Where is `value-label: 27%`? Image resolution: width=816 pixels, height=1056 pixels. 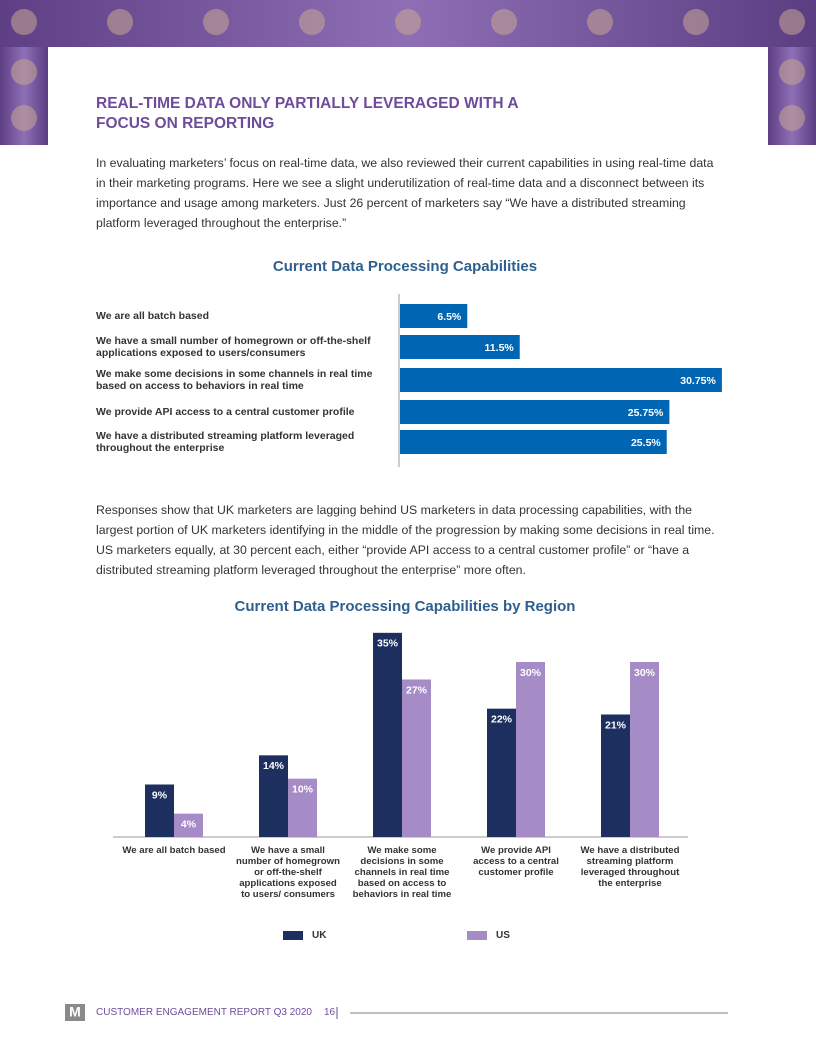
value-label: 27% is located at coordinates (417, 690).